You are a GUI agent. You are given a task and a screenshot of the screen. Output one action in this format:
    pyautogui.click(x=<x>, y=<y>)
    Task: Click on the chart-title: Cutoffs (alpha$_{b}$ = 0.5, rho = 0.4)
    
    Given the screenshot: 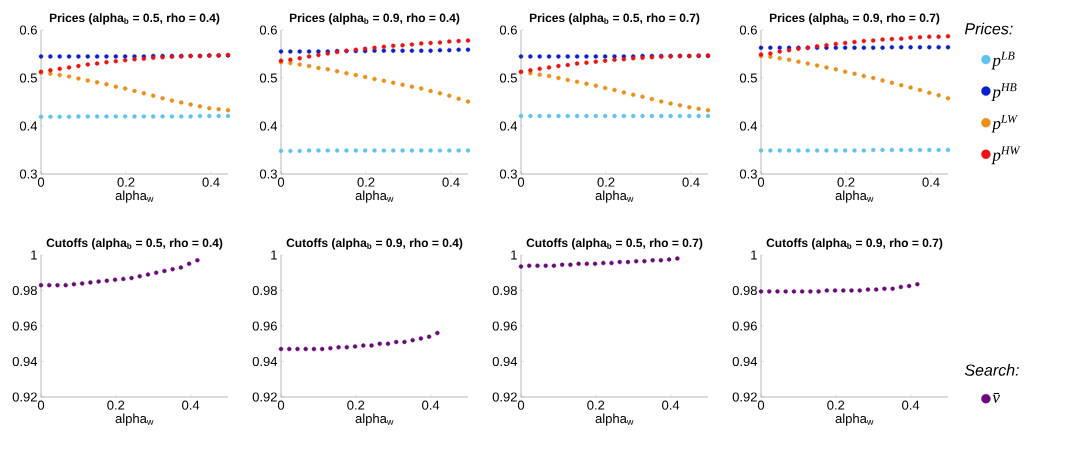 What is the action you would take?
    pyautogui.click(x=134, y=244)
    